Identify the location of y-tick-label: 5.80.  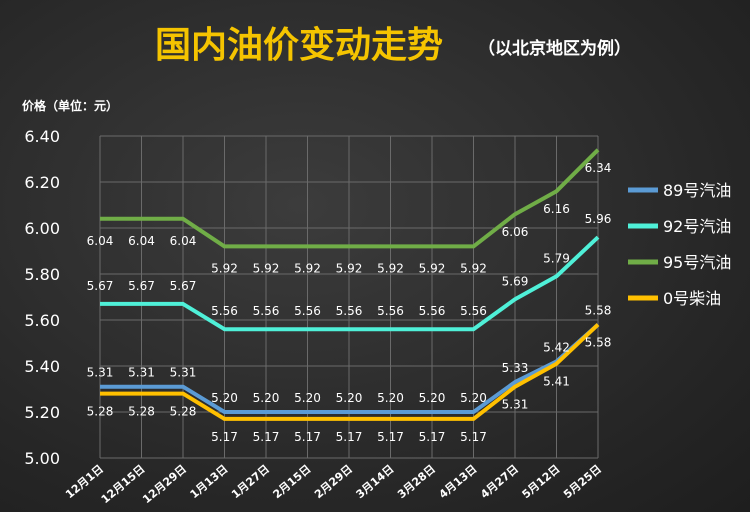
(42, 274).